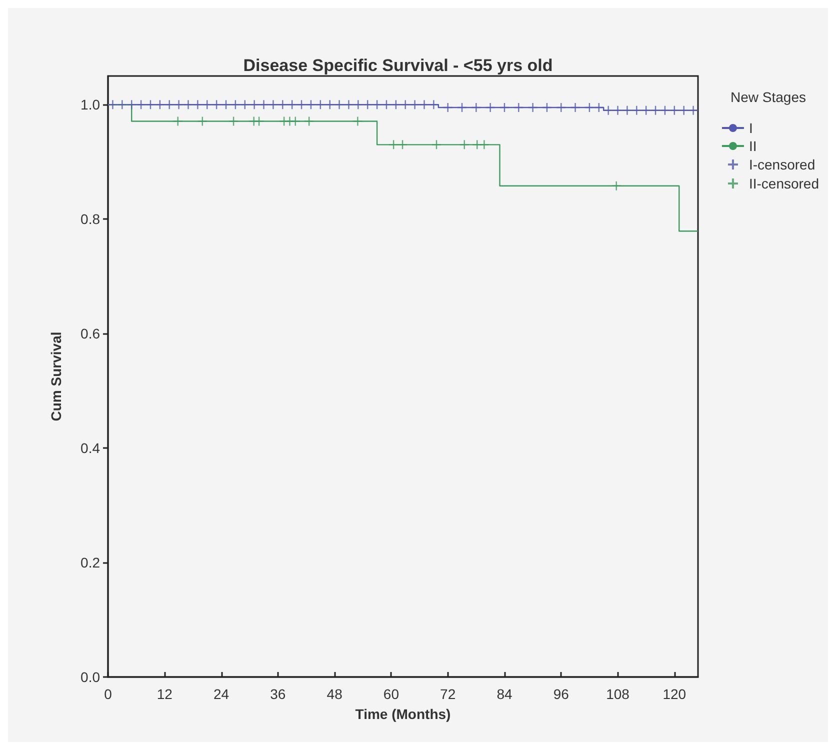 The width and height of the screenshot is (836, 750). I want to click on legend-label: I, so click(750, 128).